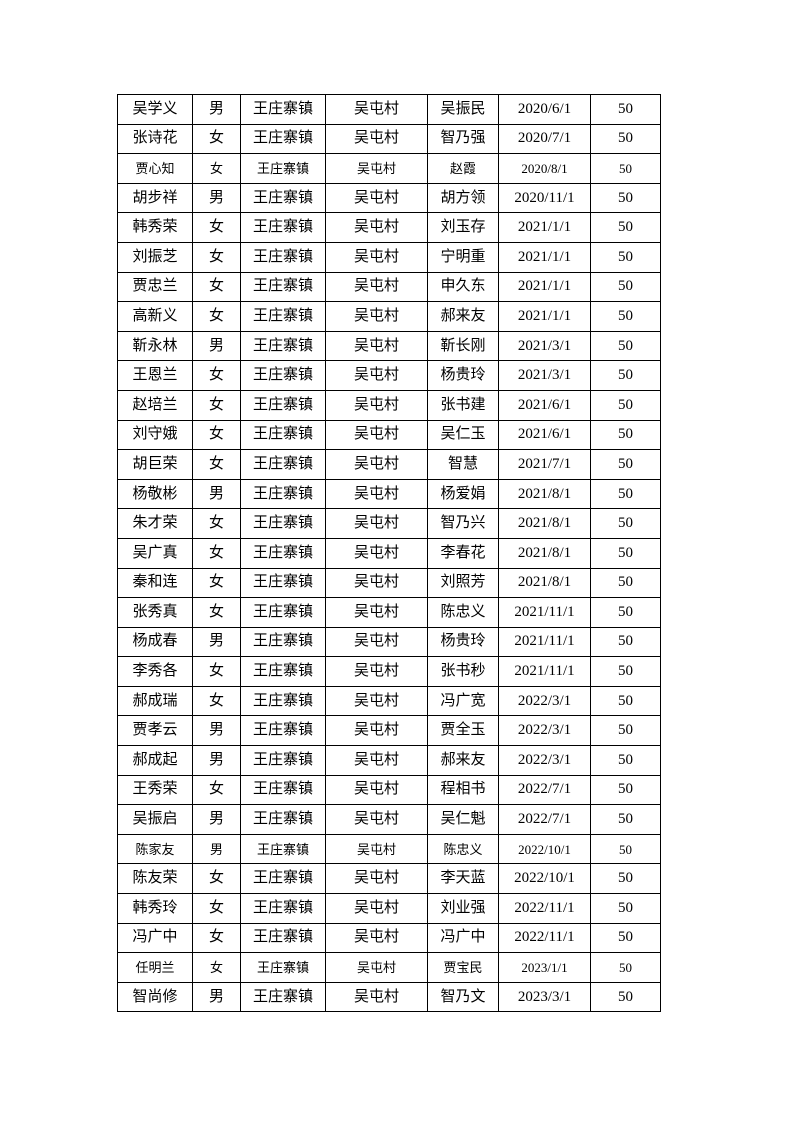 This screenshot has width=793, height=1122. I want to click on cell-related-name: 智乃强, so click(463, 139).